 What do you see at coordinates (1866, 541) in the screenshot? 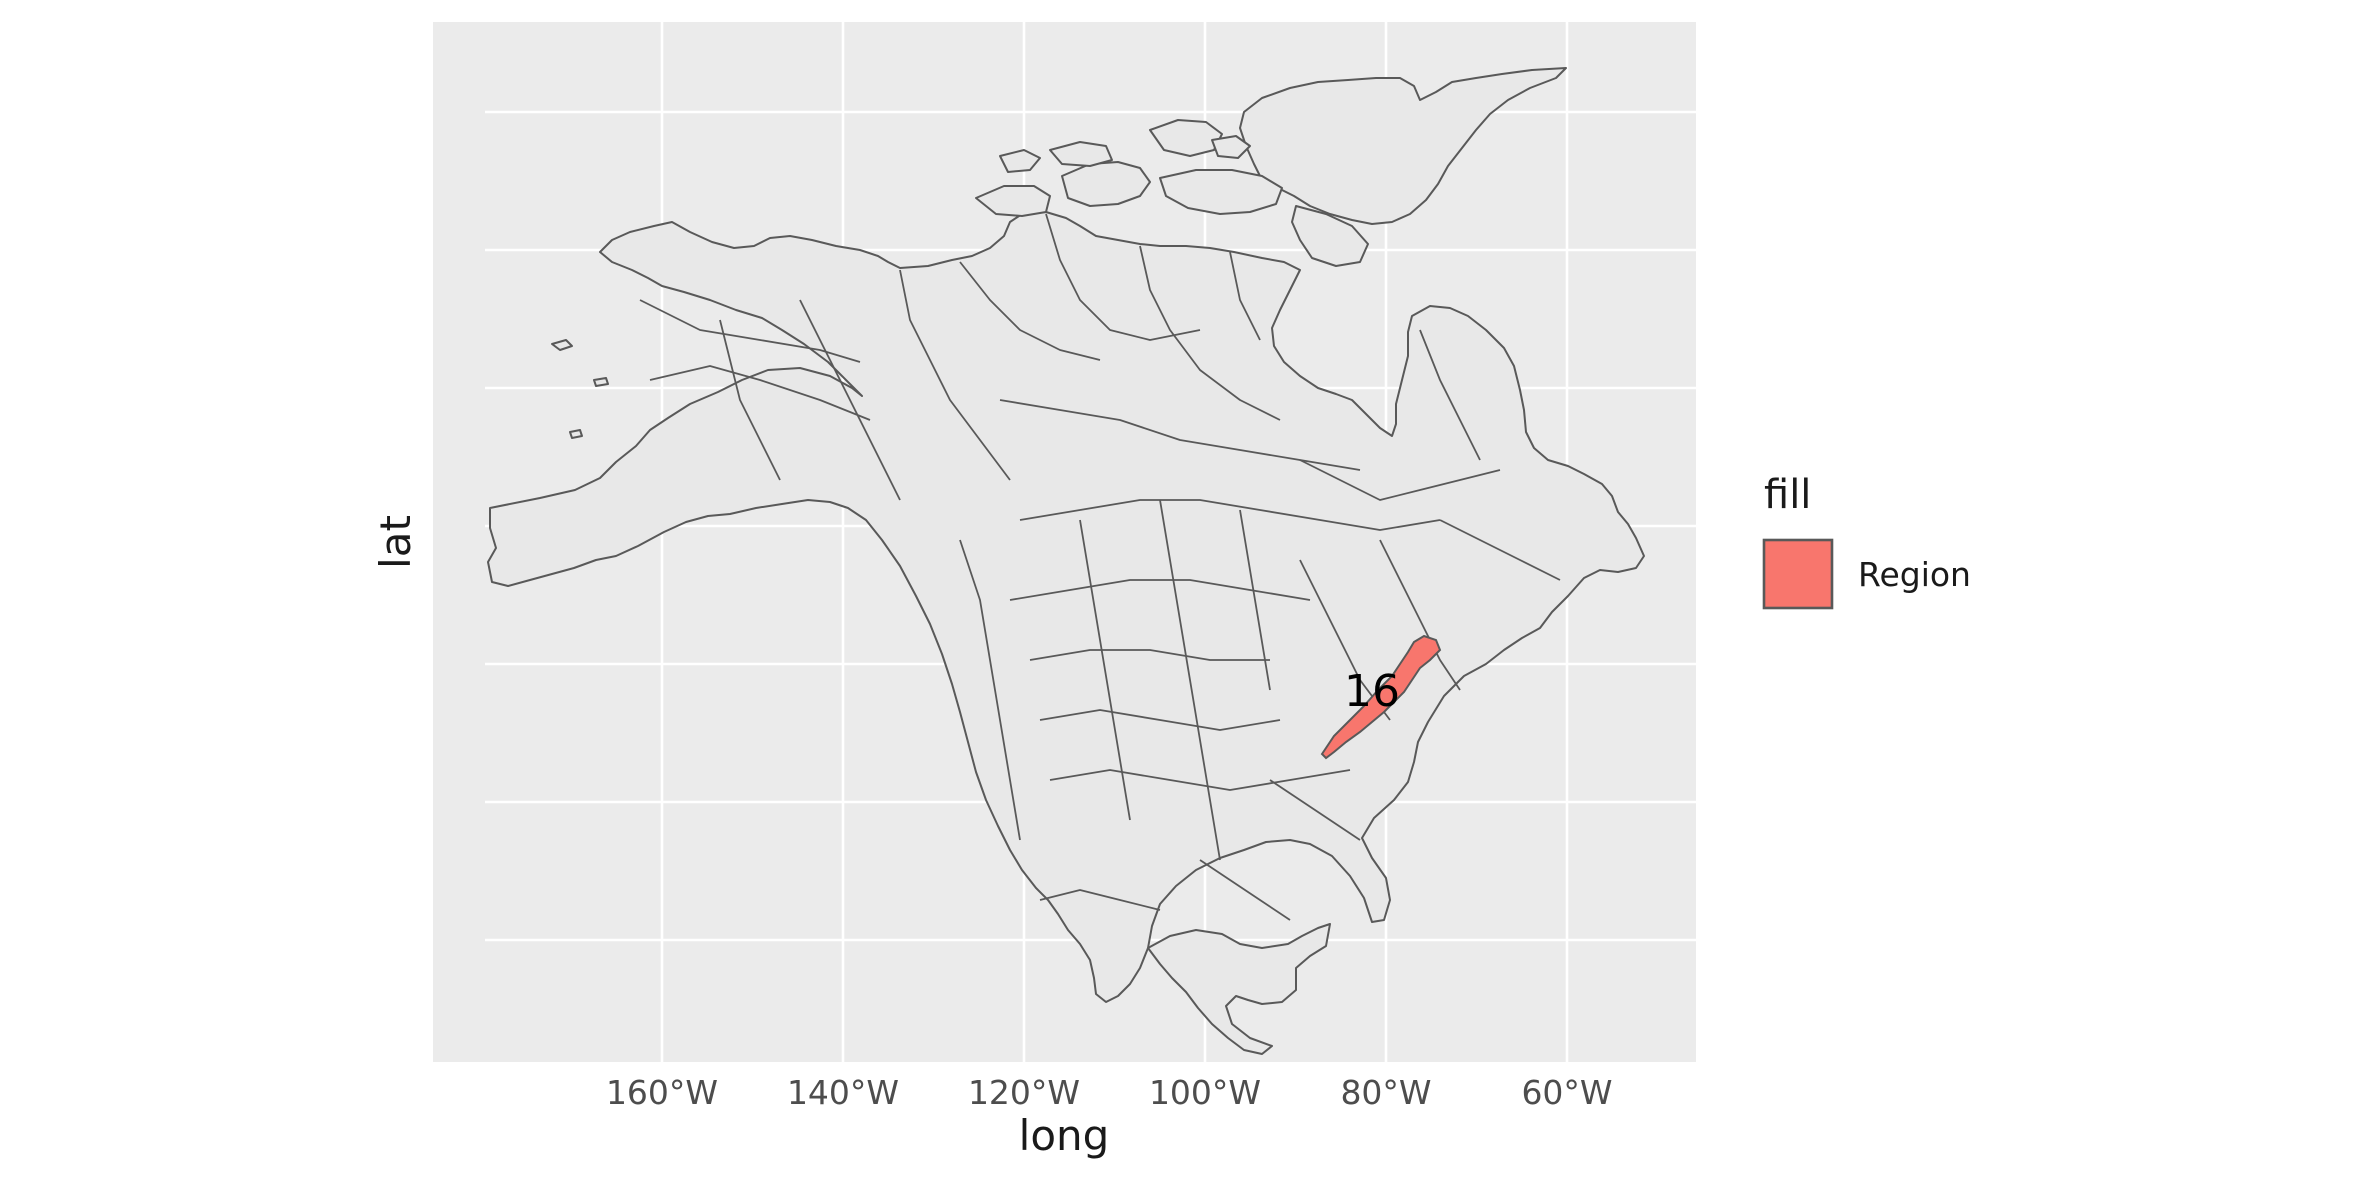
I see `legend: fill Region` at bounding box center [1866, 541].